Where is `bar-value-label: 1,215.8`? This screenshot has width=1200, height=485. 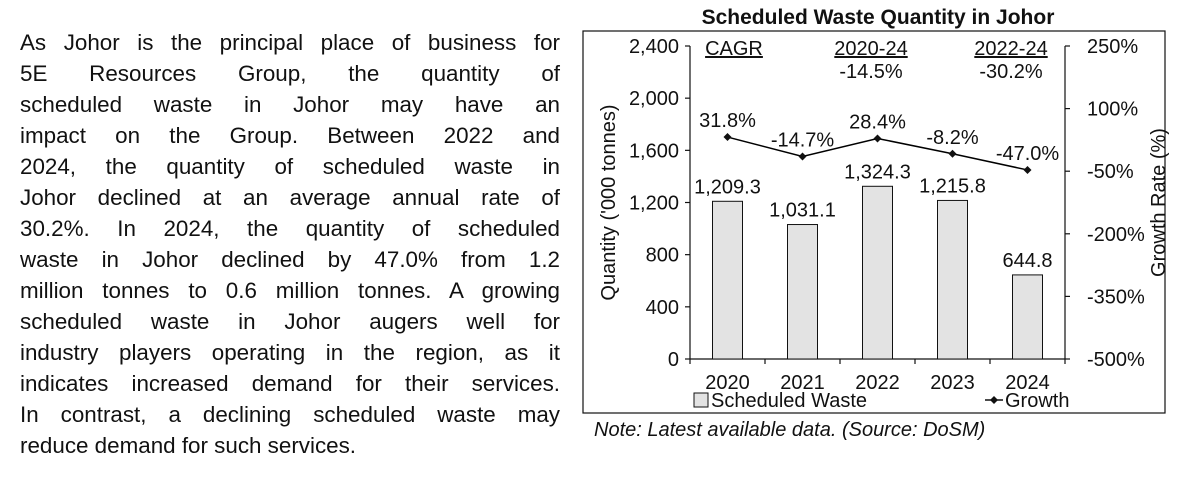
bar-value-label: 1,215.8 is located at coordinates (952, 186).